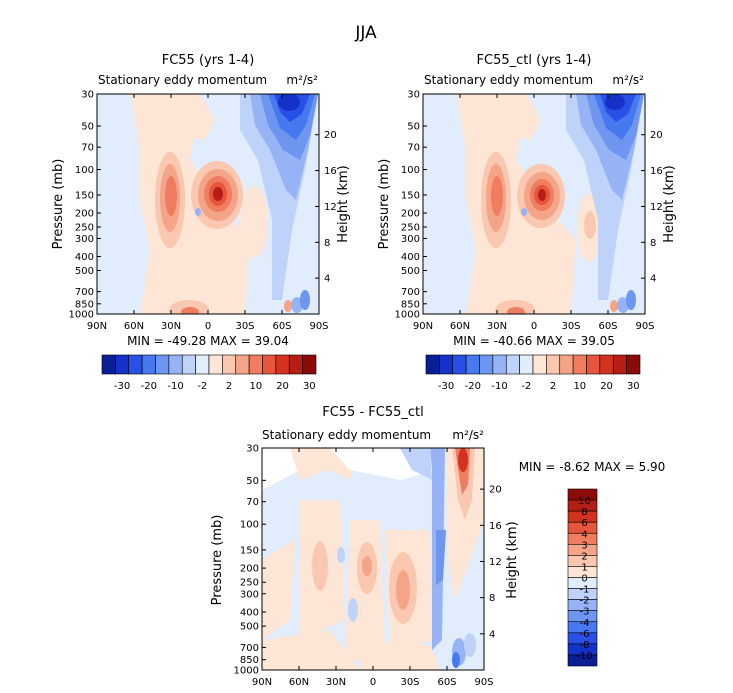  I want to click on colorbar-label: 8, so click(584, 512).